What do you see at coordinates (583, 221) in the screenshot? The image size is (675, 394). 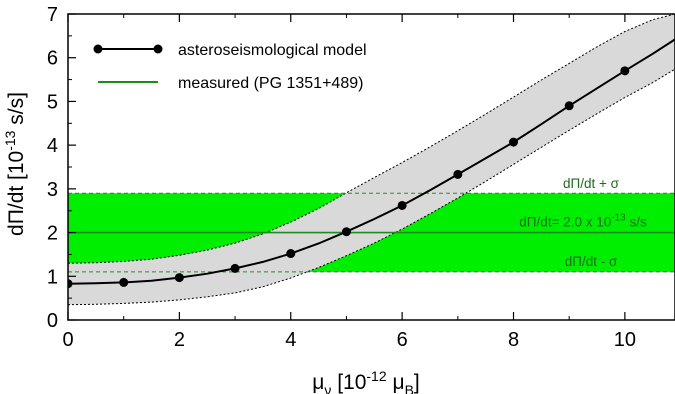 I see `annotation-middle: dΠ/dt= 2.0 x 10-13 s/s` at bounding box center [583, 221].